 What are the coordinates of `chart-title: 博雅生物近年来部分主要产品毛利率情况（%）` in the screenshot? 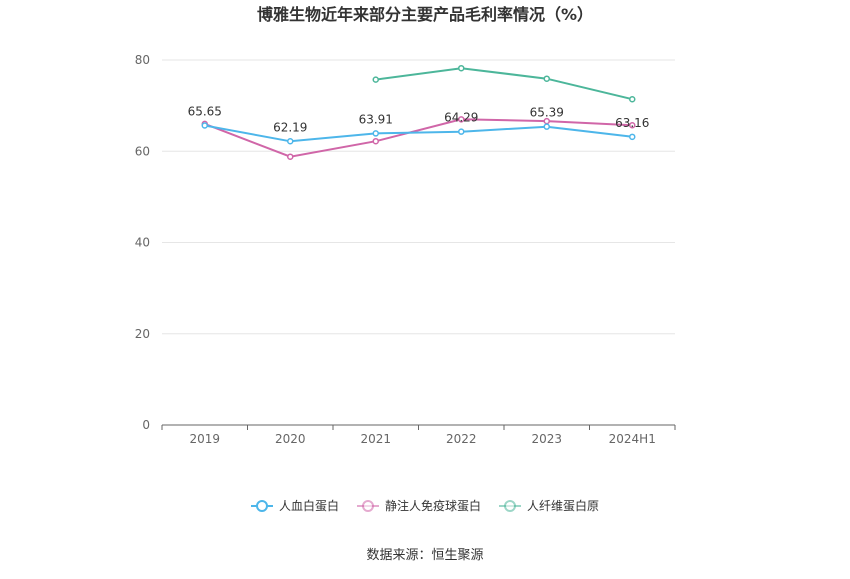 It's located at (425, 14).